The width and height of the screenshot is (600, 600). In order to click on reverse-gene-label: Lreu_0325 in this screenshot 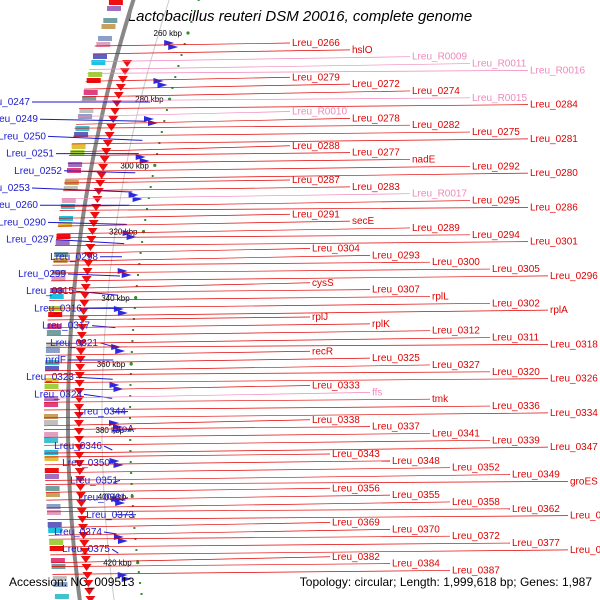, I will do `click(396, 358)`.